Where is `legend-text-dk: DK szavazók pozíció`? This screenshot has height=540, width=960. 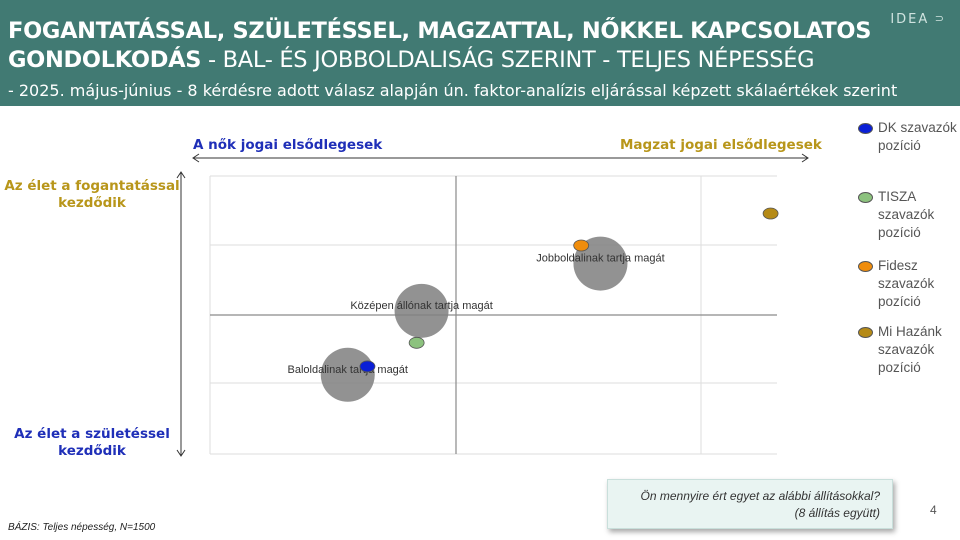
legend-text-dk: DK szavazók pozíció is located at coordinates (917, 136).